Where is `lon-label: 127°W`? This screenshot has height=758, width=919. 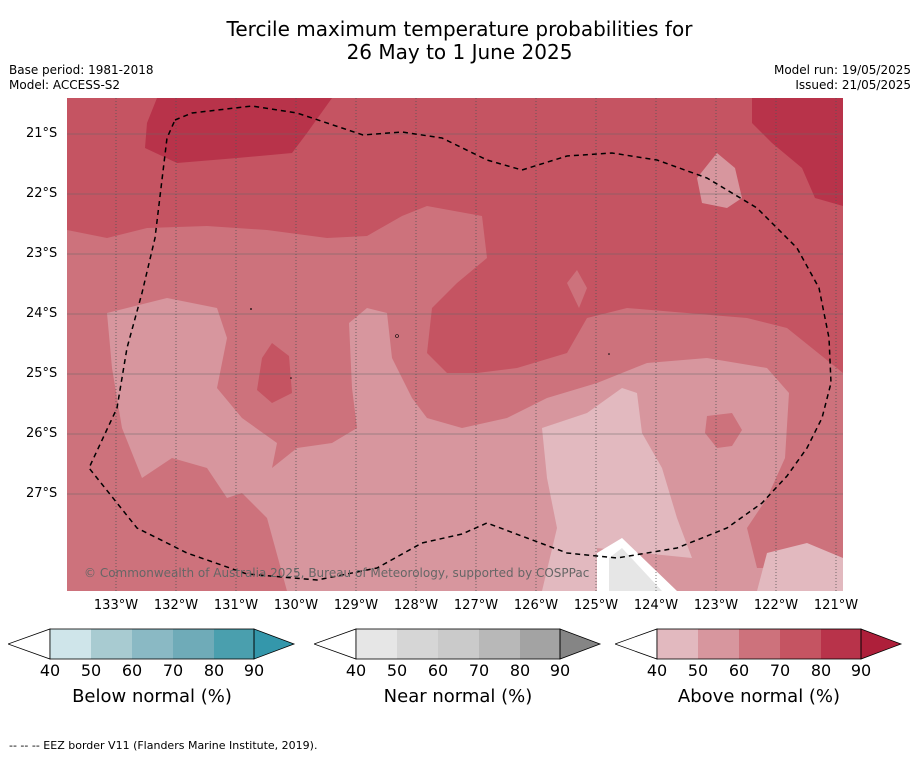
lon-label: 127°W is located at coordinates (476, 605).